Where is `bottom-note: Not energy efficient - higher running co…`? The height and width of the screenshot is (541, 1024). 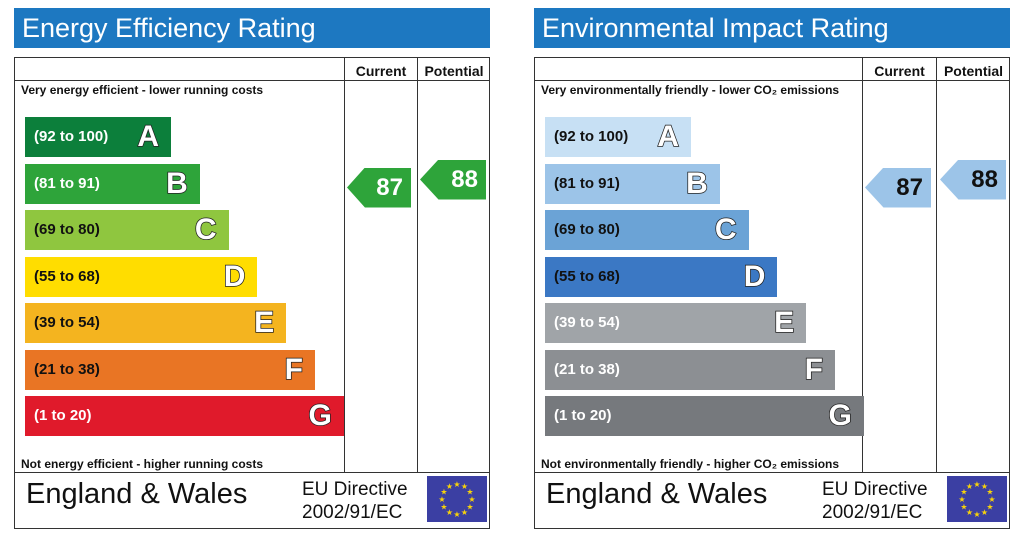 bottom-note: Not energy efficient - higher running co… is located at coordinates (142, 464).